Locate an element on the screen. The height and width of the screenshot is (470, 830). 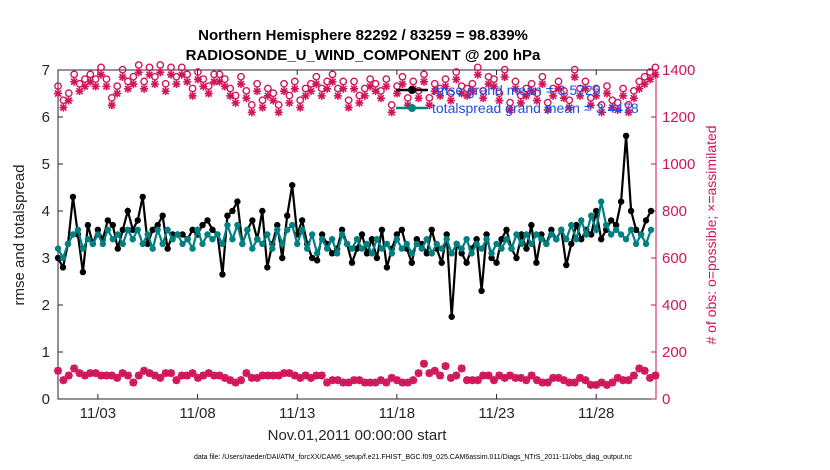
y-left-tick-label: 6 is located at coordinates (46, 117).